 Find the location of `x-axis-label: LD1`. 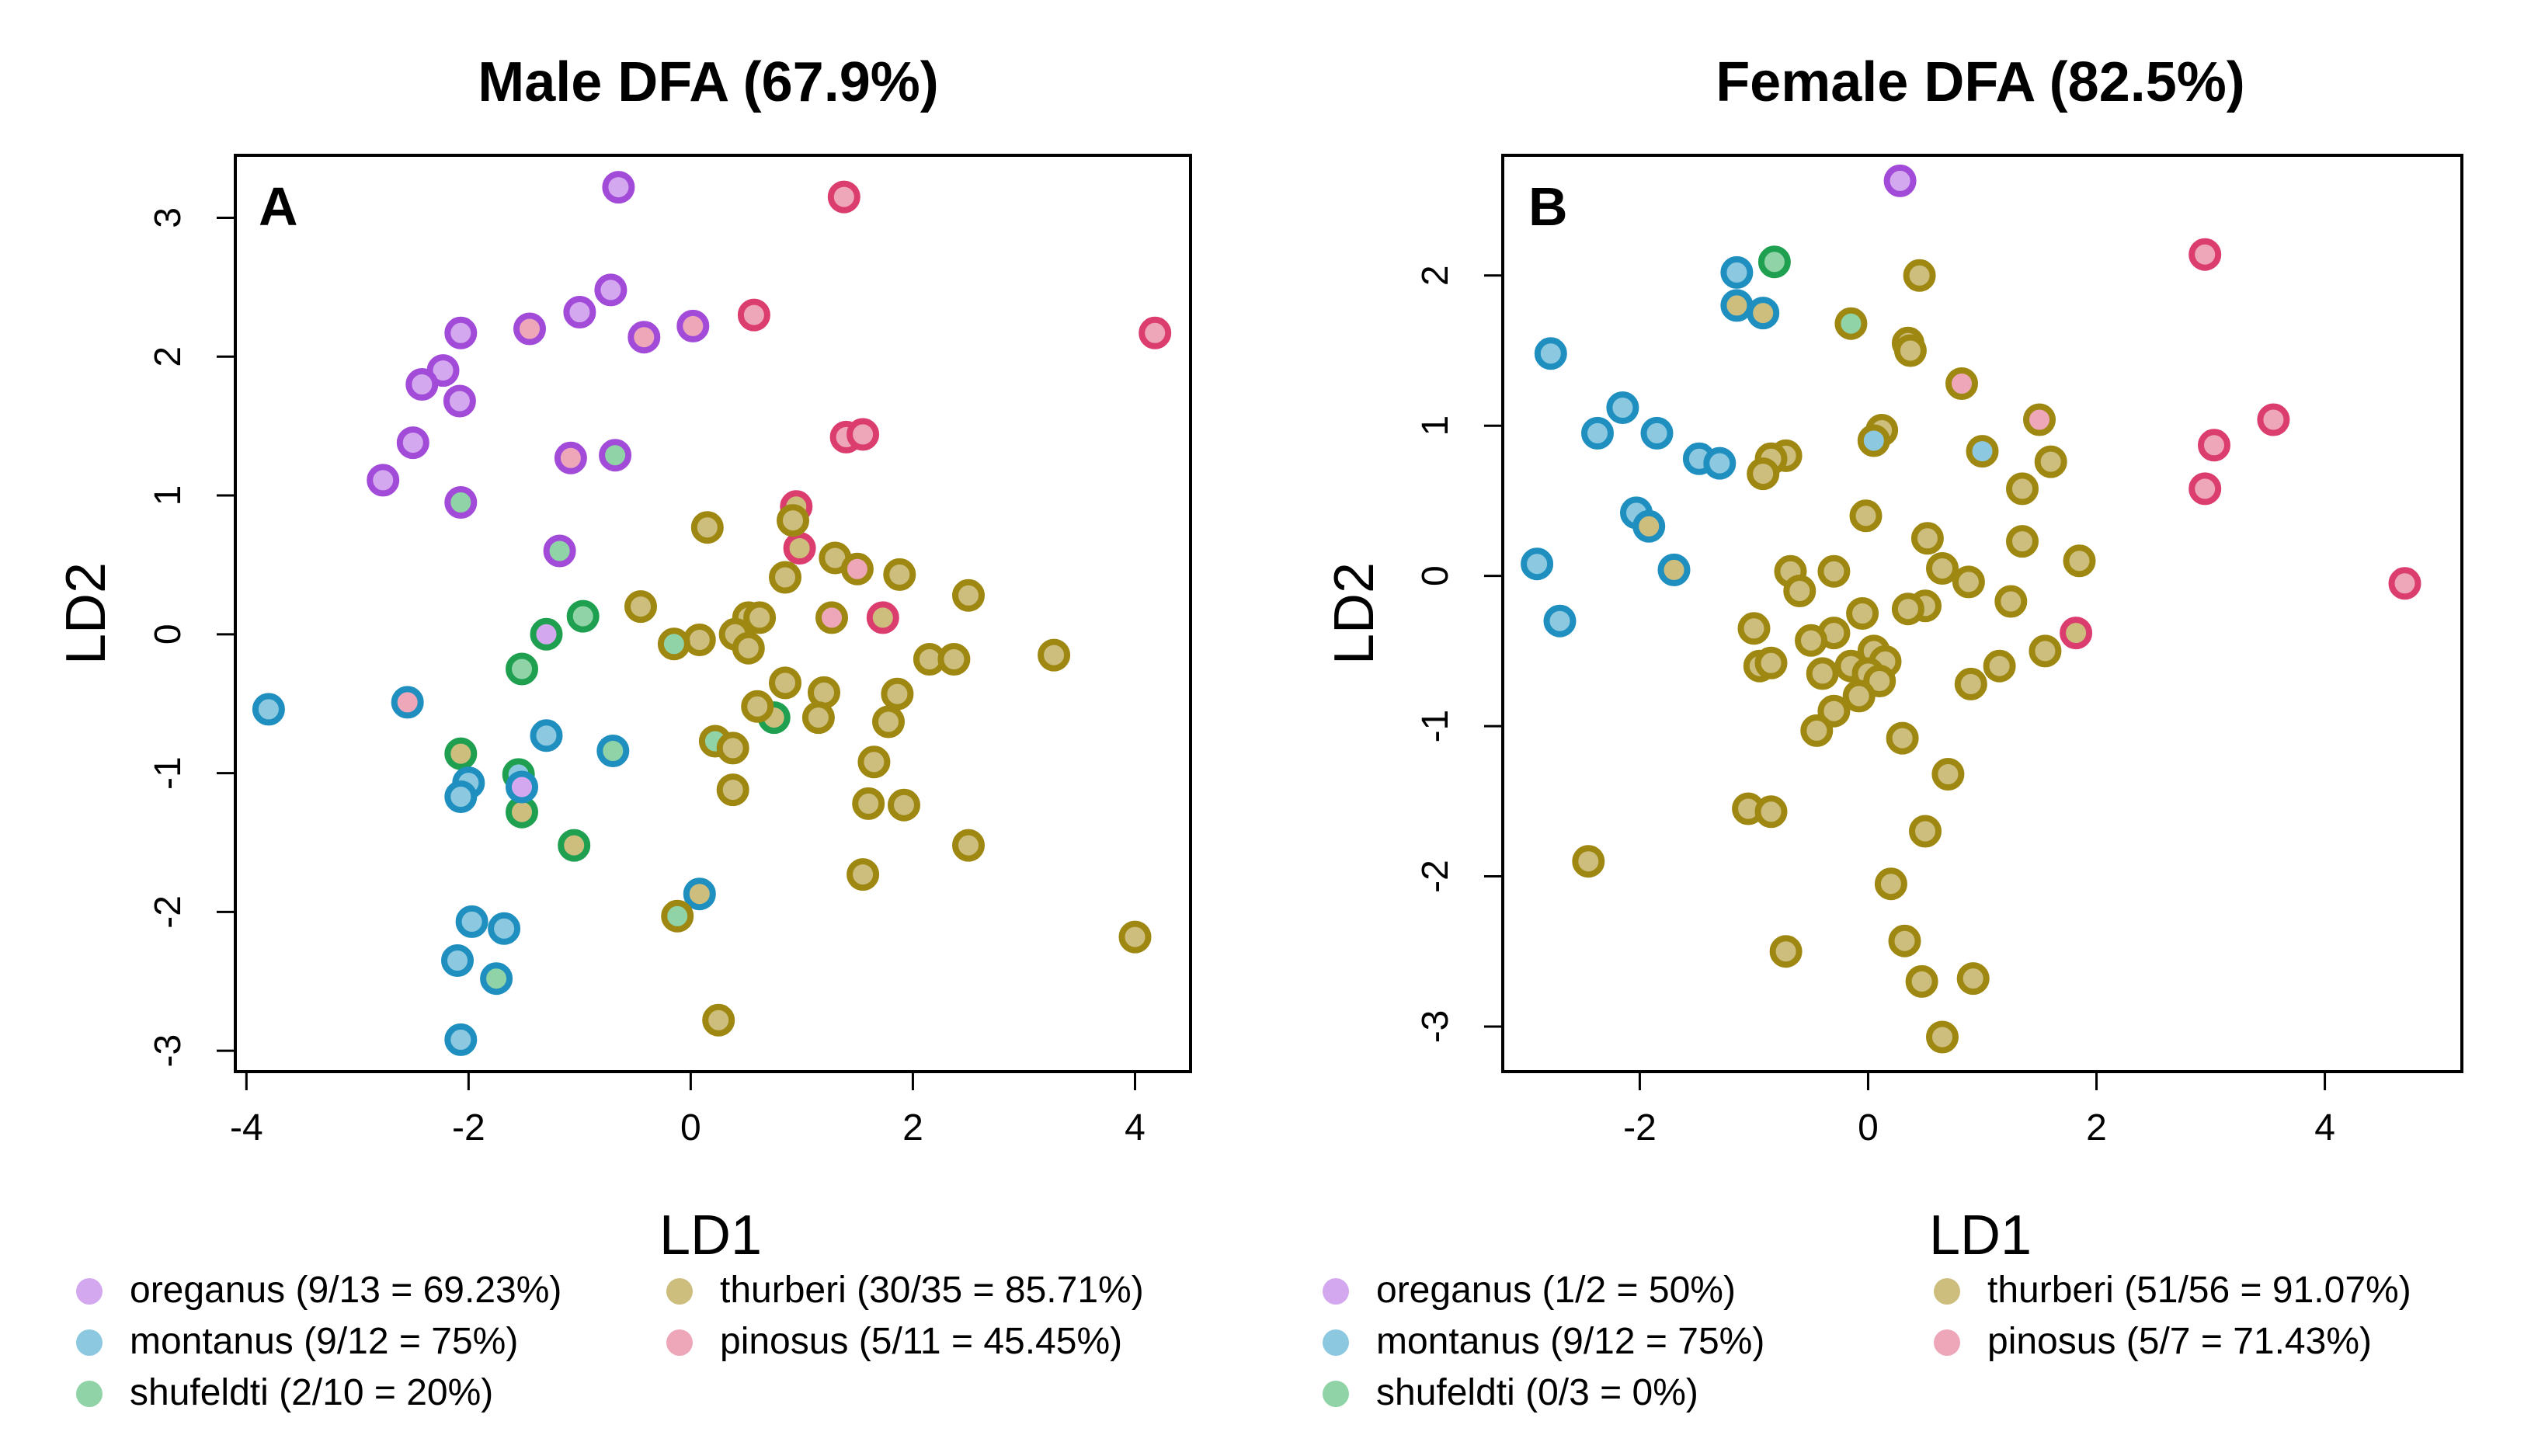

x-axis-label: LD1 is located at coordinates (710, 1235).